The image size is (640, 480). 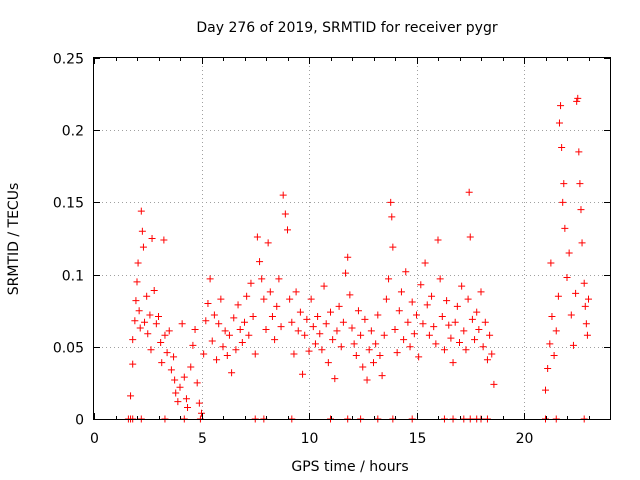 What do you see at coordinates (94, 439) in the screenshot?
I see `x-tick-label: 0` at bounding box center [94, 439].